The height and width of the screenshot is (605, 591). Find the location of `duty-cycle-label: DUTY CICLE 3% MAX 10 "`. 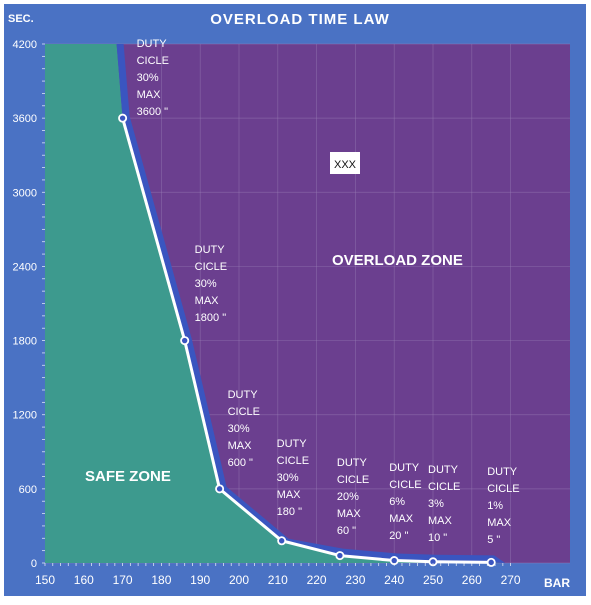

duty-cycle-label: DUTY CICLE 3% MAX 10 " is located at coordinates (444, 504).